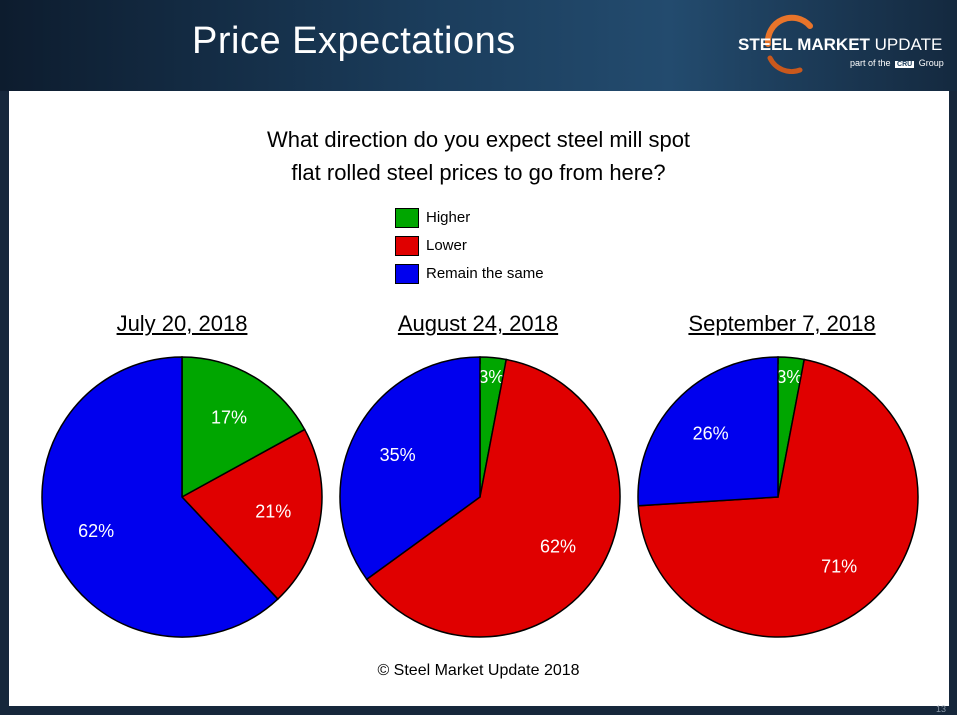 Image resolution: width=957 pixels, height=715 pixels. What do you see at coordinates (905, 64) in the screenshot?
I see `logo-cru-badge: CRU` at bounding box center [905, 64].